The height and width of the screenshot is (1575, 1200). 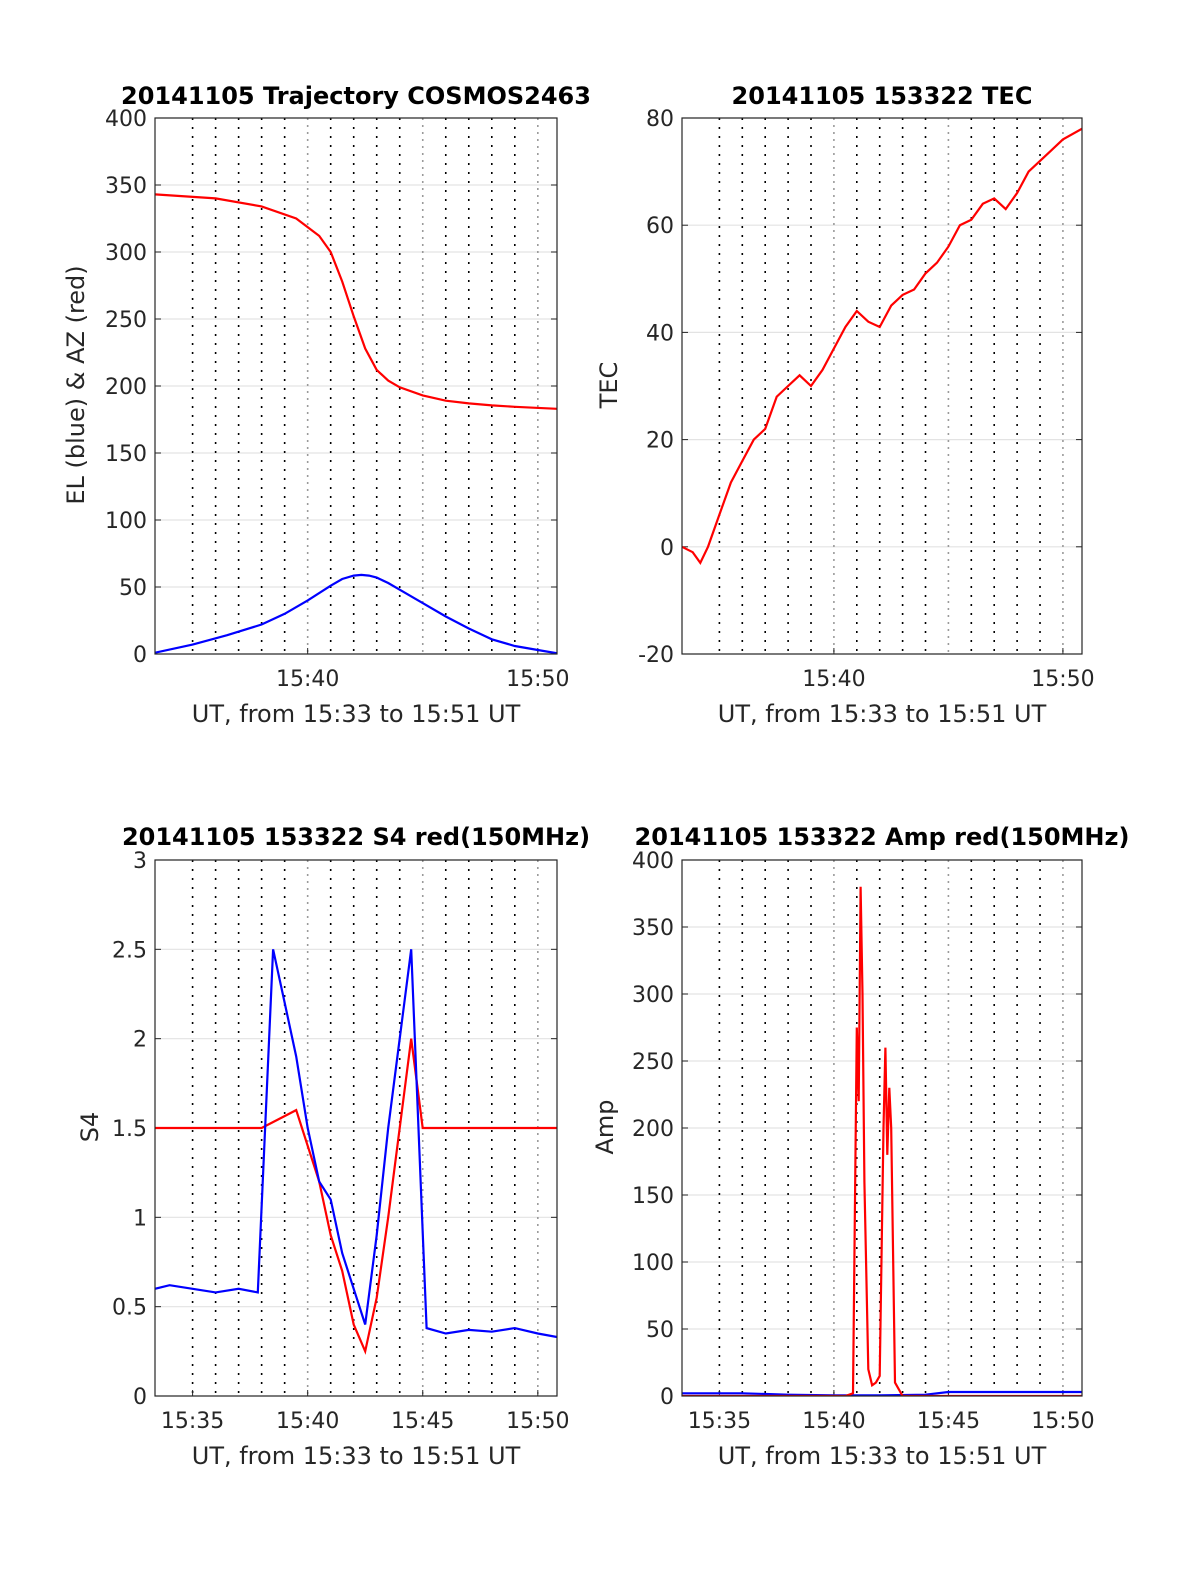 What do you see at coordinates (126, 320) in the screenshot?
I see `traj-ytick-label: 250` at bounding box center [126, 320].